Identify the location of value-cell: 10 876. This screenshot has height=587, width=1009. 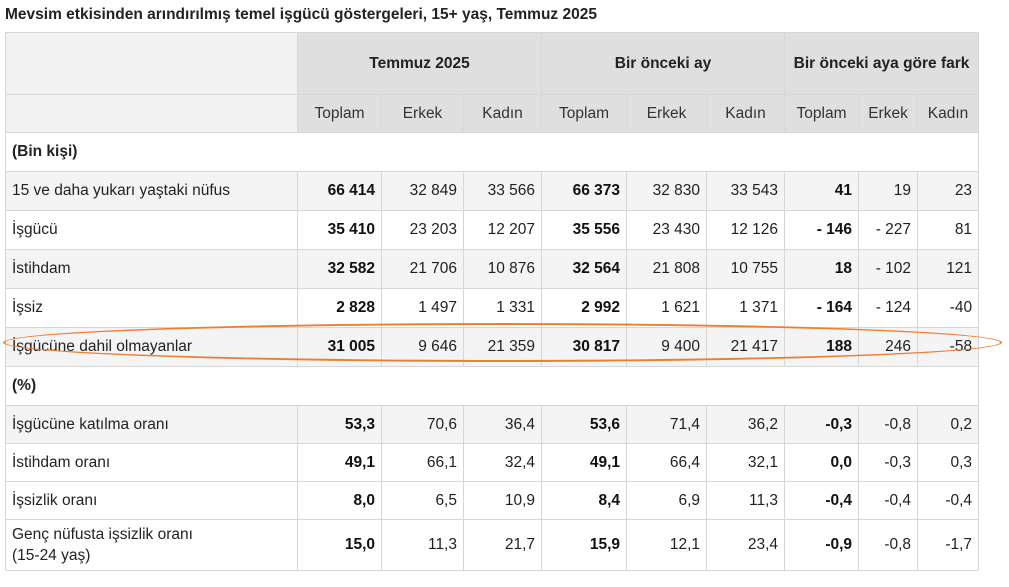
(502, 269).